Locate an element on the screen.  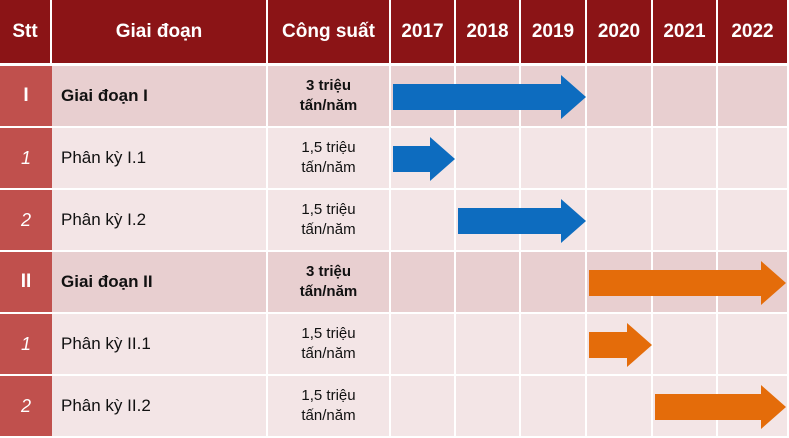
header-year-2018: 2018 is located at coordinates (488, 31).